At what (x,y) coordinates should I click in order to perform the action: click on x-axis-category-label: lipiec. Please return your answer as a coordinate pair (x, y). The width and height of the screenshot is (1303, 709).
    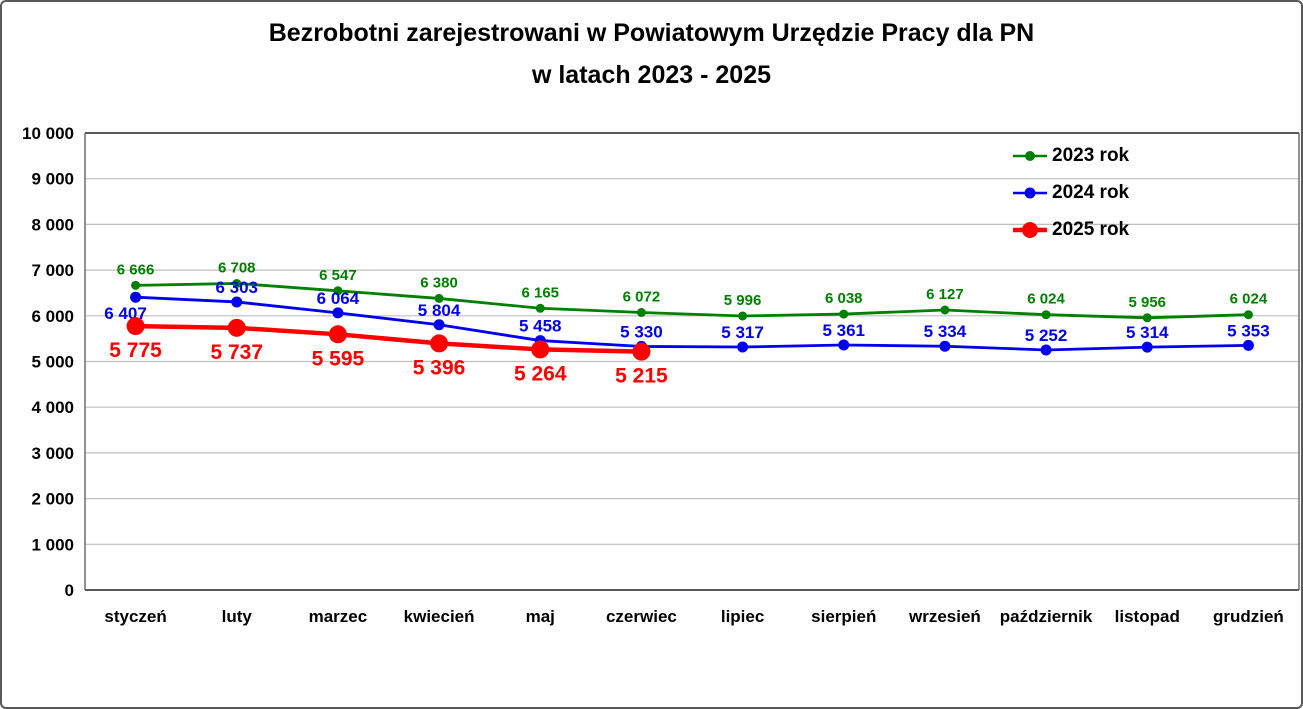
    Looking at the image, I should click on (742, 616).